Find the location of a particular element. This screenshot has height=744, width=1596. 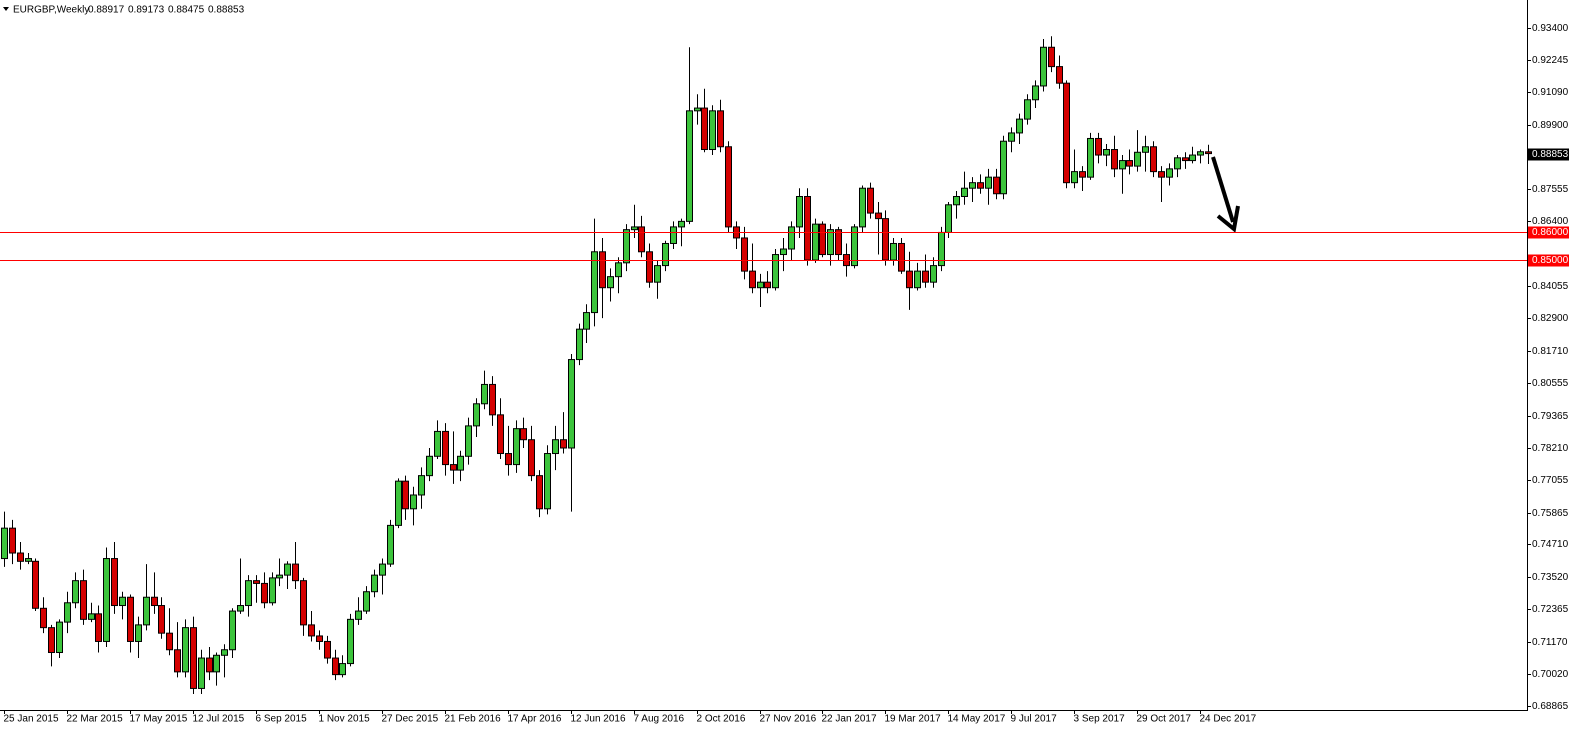

ohlc-value: 0.88917 is located at coordinates (106, 10).